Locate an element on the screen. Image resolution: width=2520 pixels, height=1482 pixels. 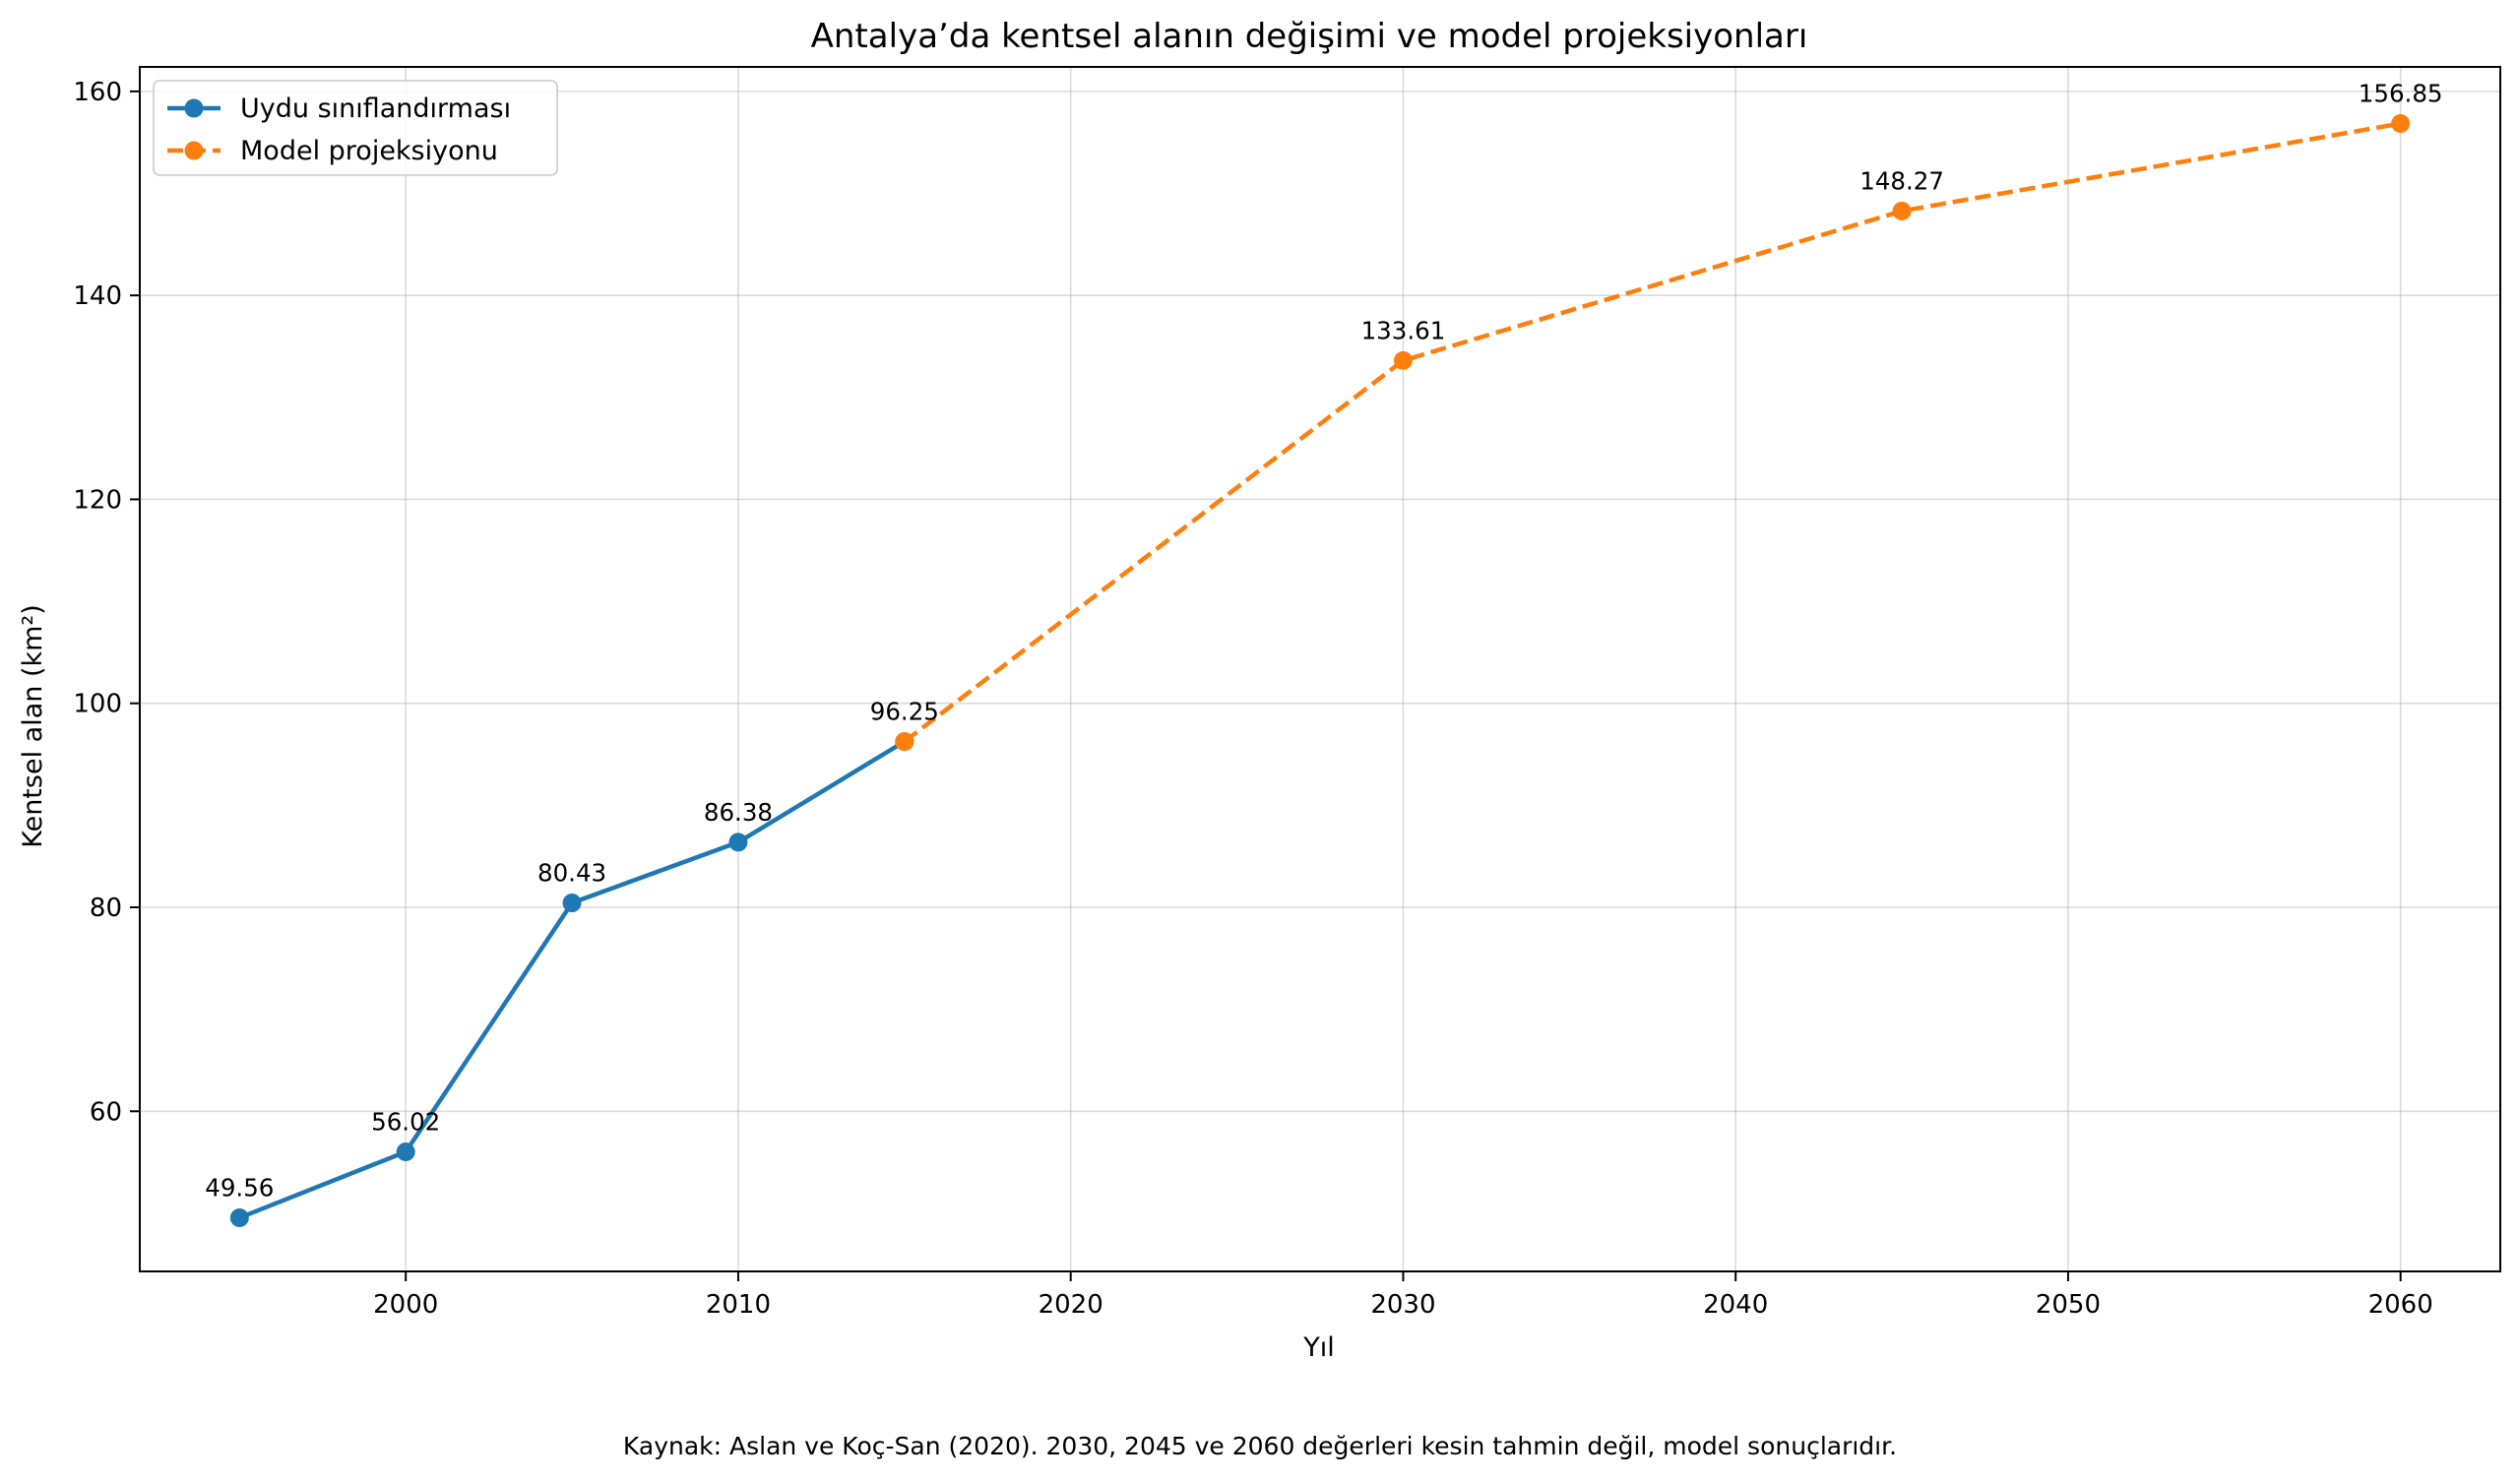
data-label: 156.85 is located at coordinates (2401, 94).